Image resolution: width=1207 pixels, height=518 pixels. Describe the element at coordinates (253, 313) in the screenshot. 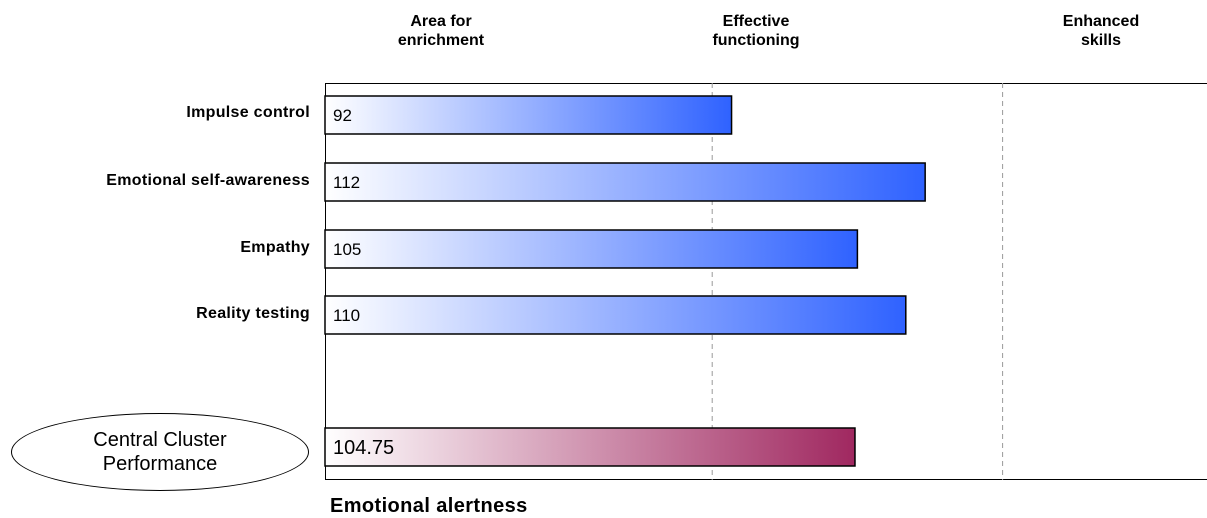

I see `category-label: Reality testing` at that location.